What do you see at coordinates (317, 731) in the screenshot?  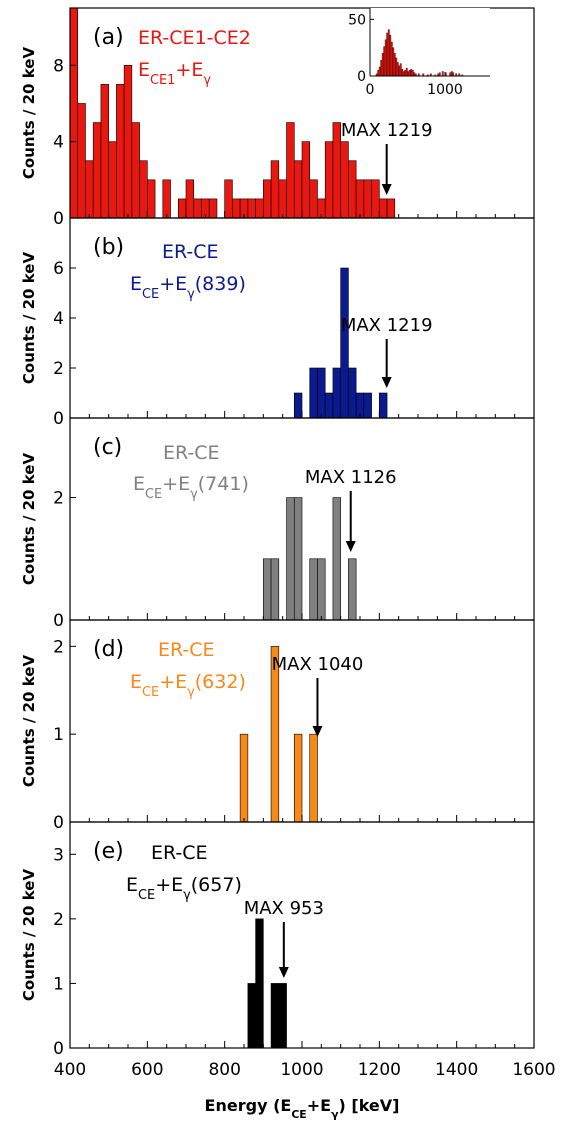 I see `max-arrow-head` at bounding box center [317, 731].